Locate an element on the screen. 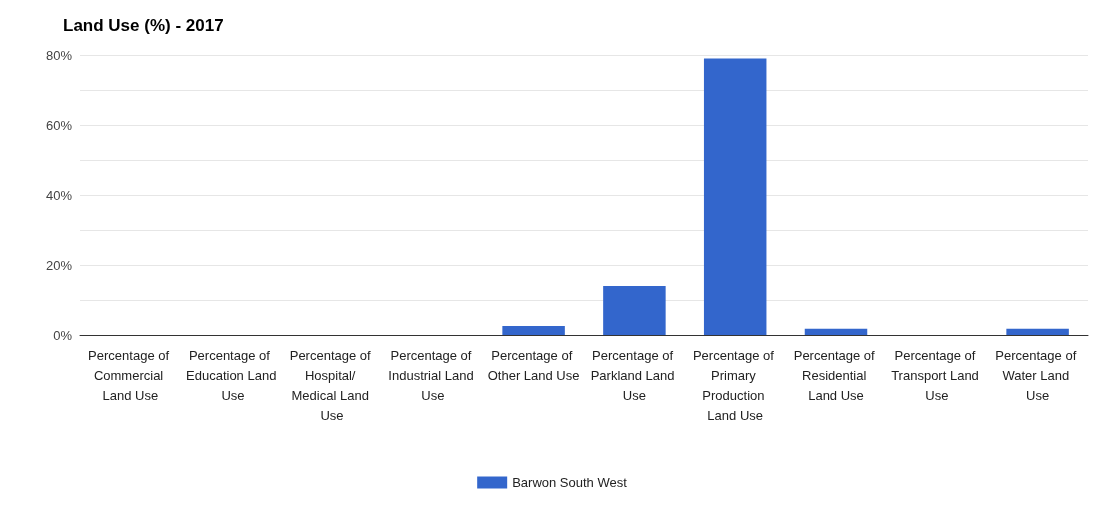  y-tick-label: 20% is located at coordinates (59, 265).